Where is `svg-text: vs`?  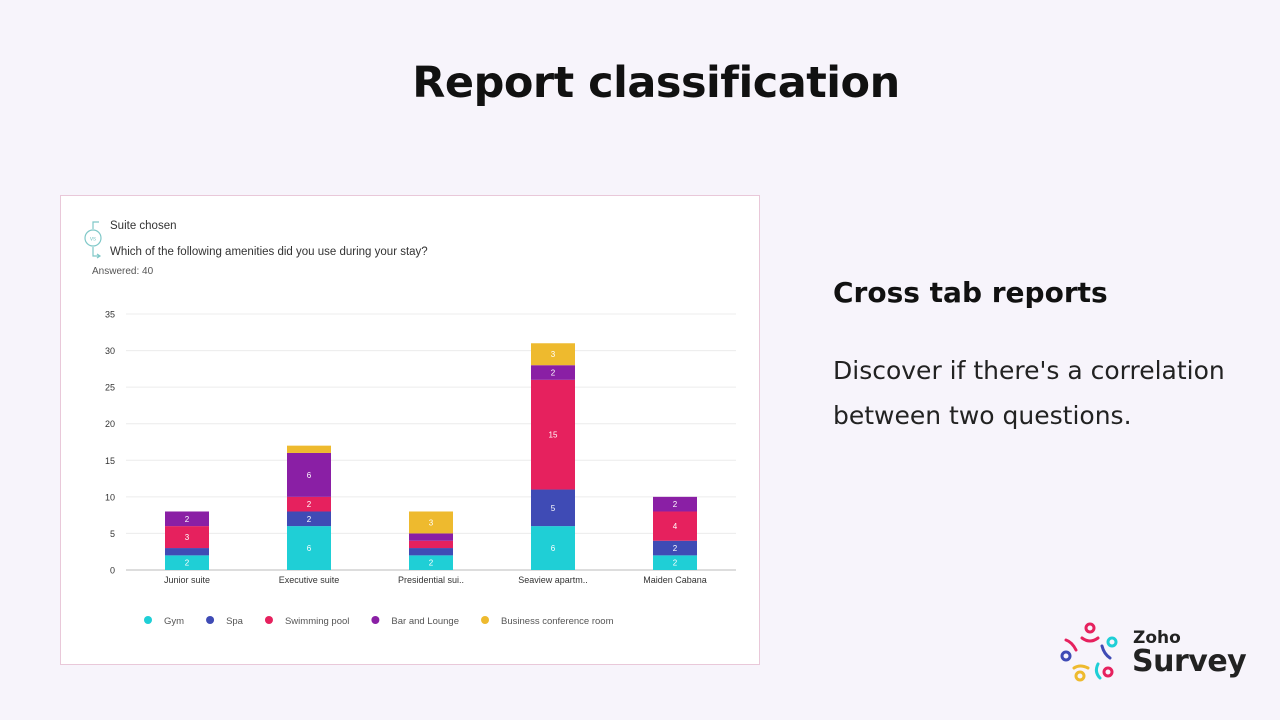
svg-text: vs is located at coordinates (93, 240).